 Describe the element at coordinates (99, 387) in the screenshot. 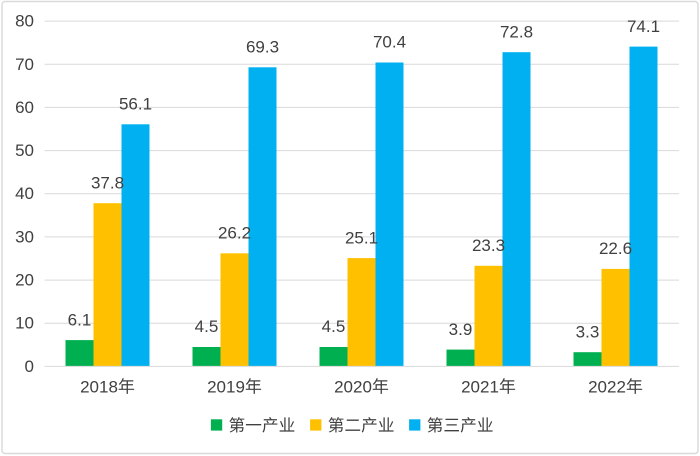

I see `svg-text: 2018` at that location.